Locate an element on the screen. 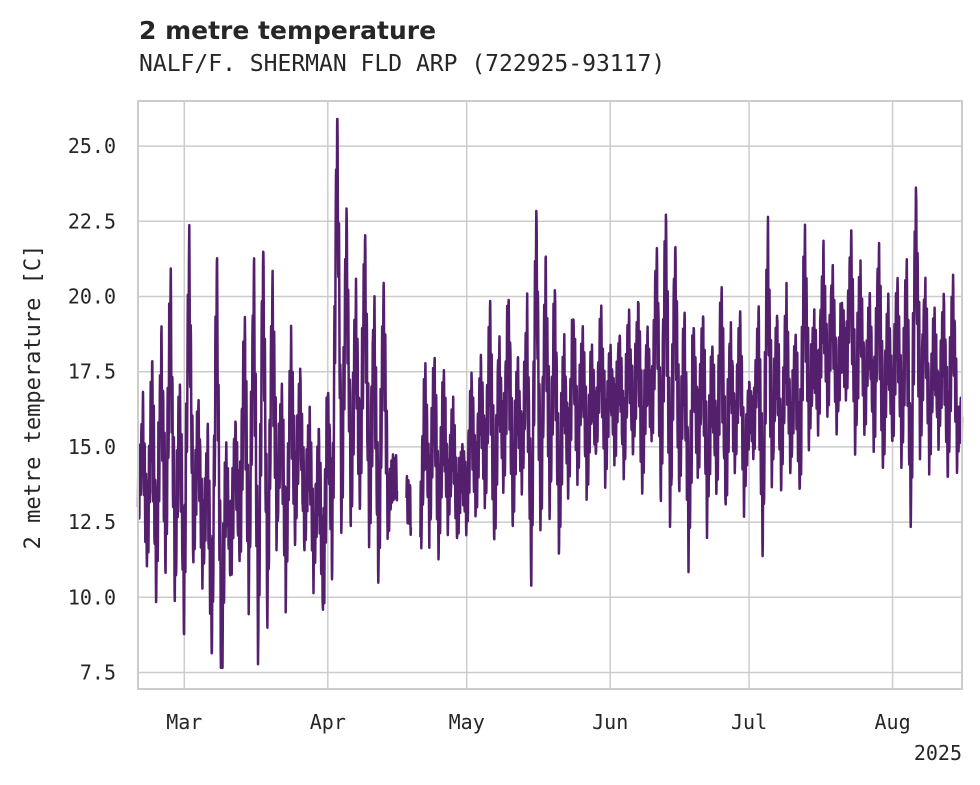 This screenshot has width=980, height=785. y-tick-label: 7.5 is located at coordinates (98, 672).